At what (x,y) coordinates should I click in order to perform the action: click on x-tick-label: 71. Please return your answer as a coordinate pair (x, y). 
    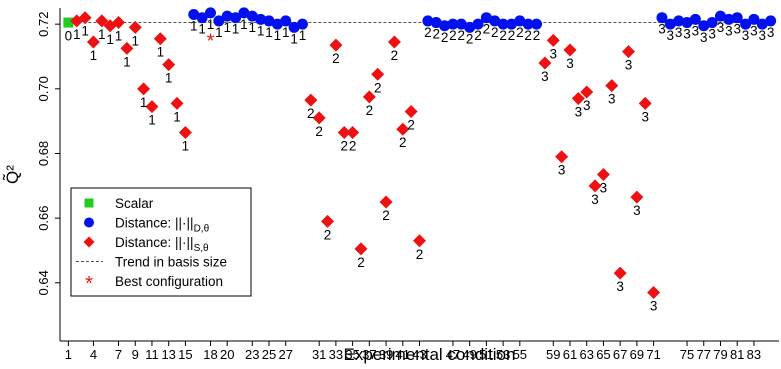
    Looking at the image, I should click on (653, 354).